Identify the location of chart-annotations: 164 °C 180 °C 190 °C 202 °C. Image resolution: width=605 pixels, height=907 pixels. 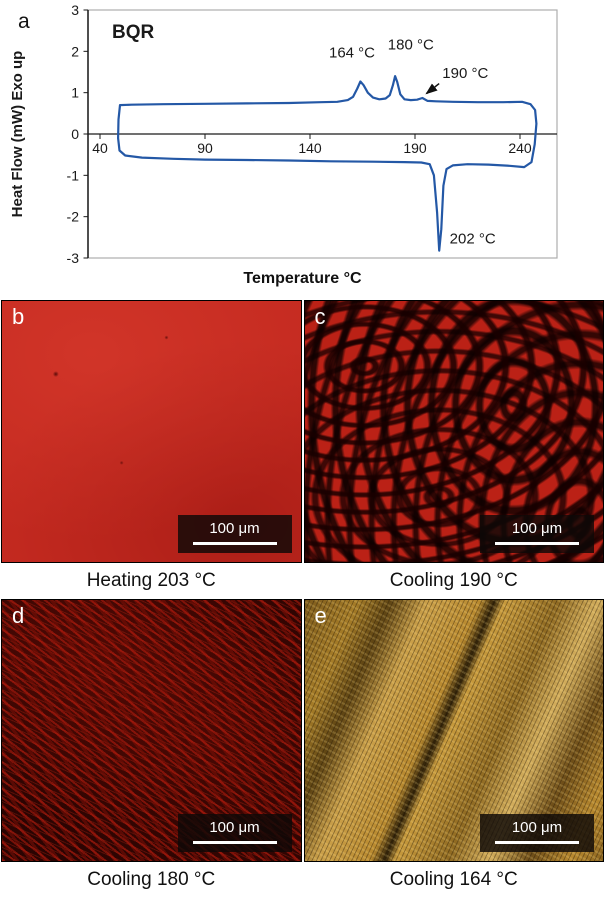
(412, 141).